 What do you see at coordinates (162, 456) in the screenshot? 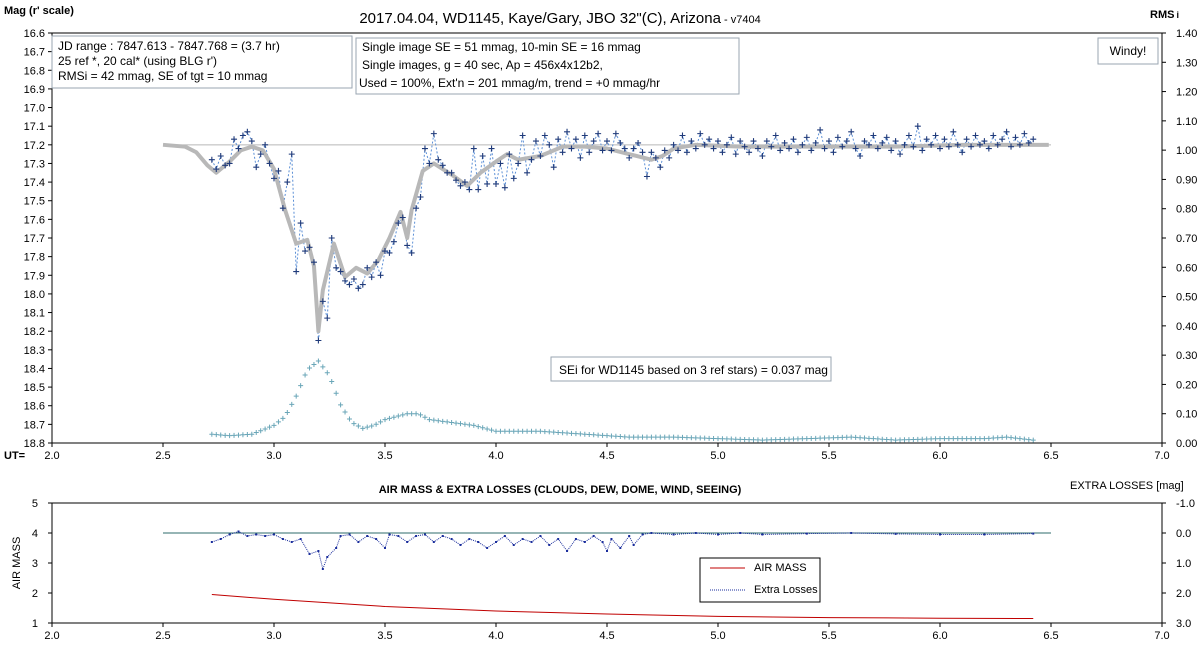
I see `x-tick-label: 2.5` at bounding box center [162, 456].